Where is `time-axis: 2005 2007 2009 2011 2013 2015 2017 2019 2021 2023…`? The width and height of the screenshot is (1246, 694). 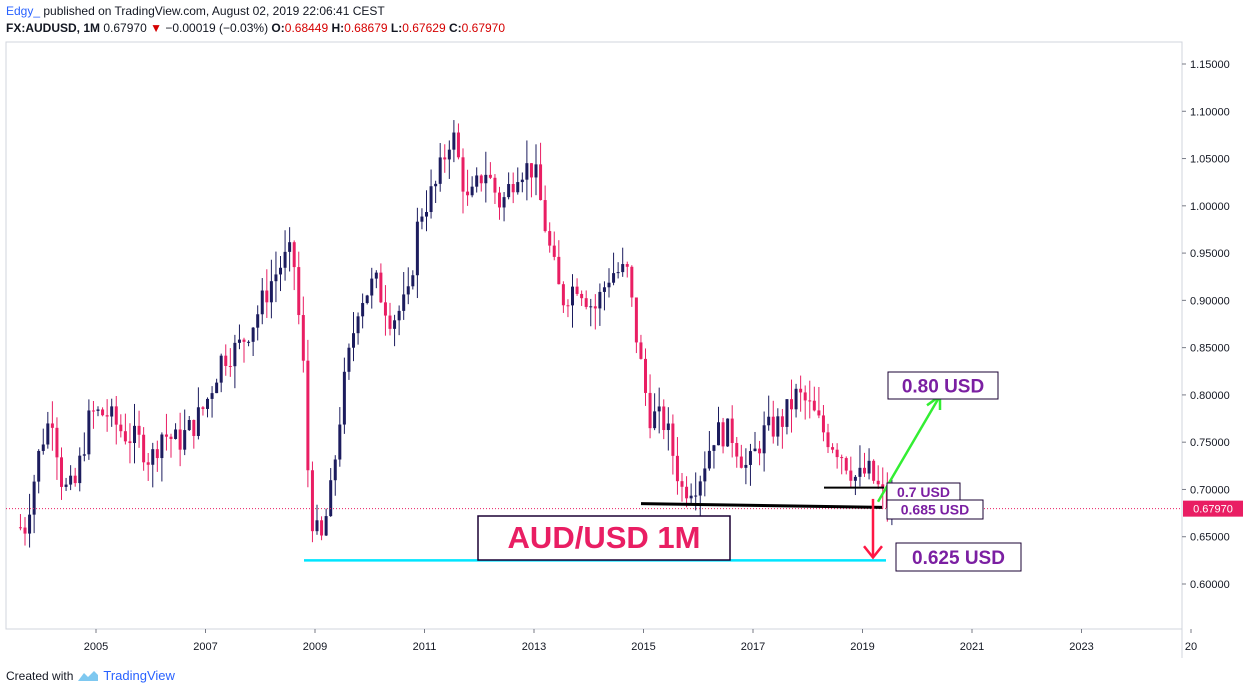 time-axis: 2005 2007 2009 2011 2013 2015 2017 2019 2021 2023… is located at coordinates (640, 641).